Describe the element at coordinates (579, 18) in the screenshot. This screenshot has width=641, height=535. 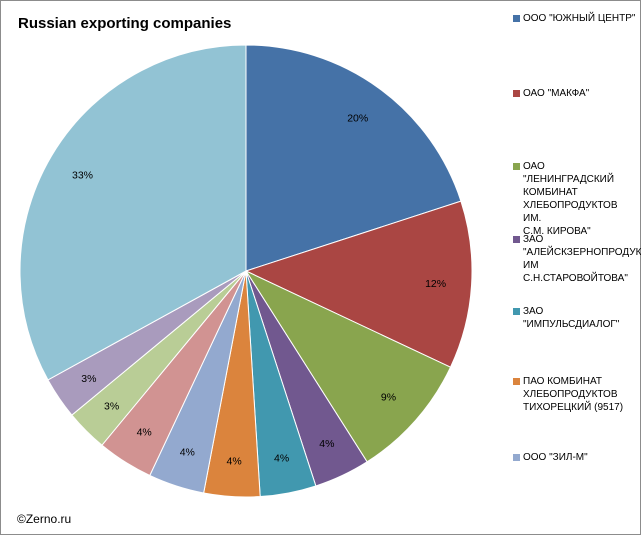
I see `legend-label: ООО "ЮЖНЫЙ ЦЕНТР"` at that location.